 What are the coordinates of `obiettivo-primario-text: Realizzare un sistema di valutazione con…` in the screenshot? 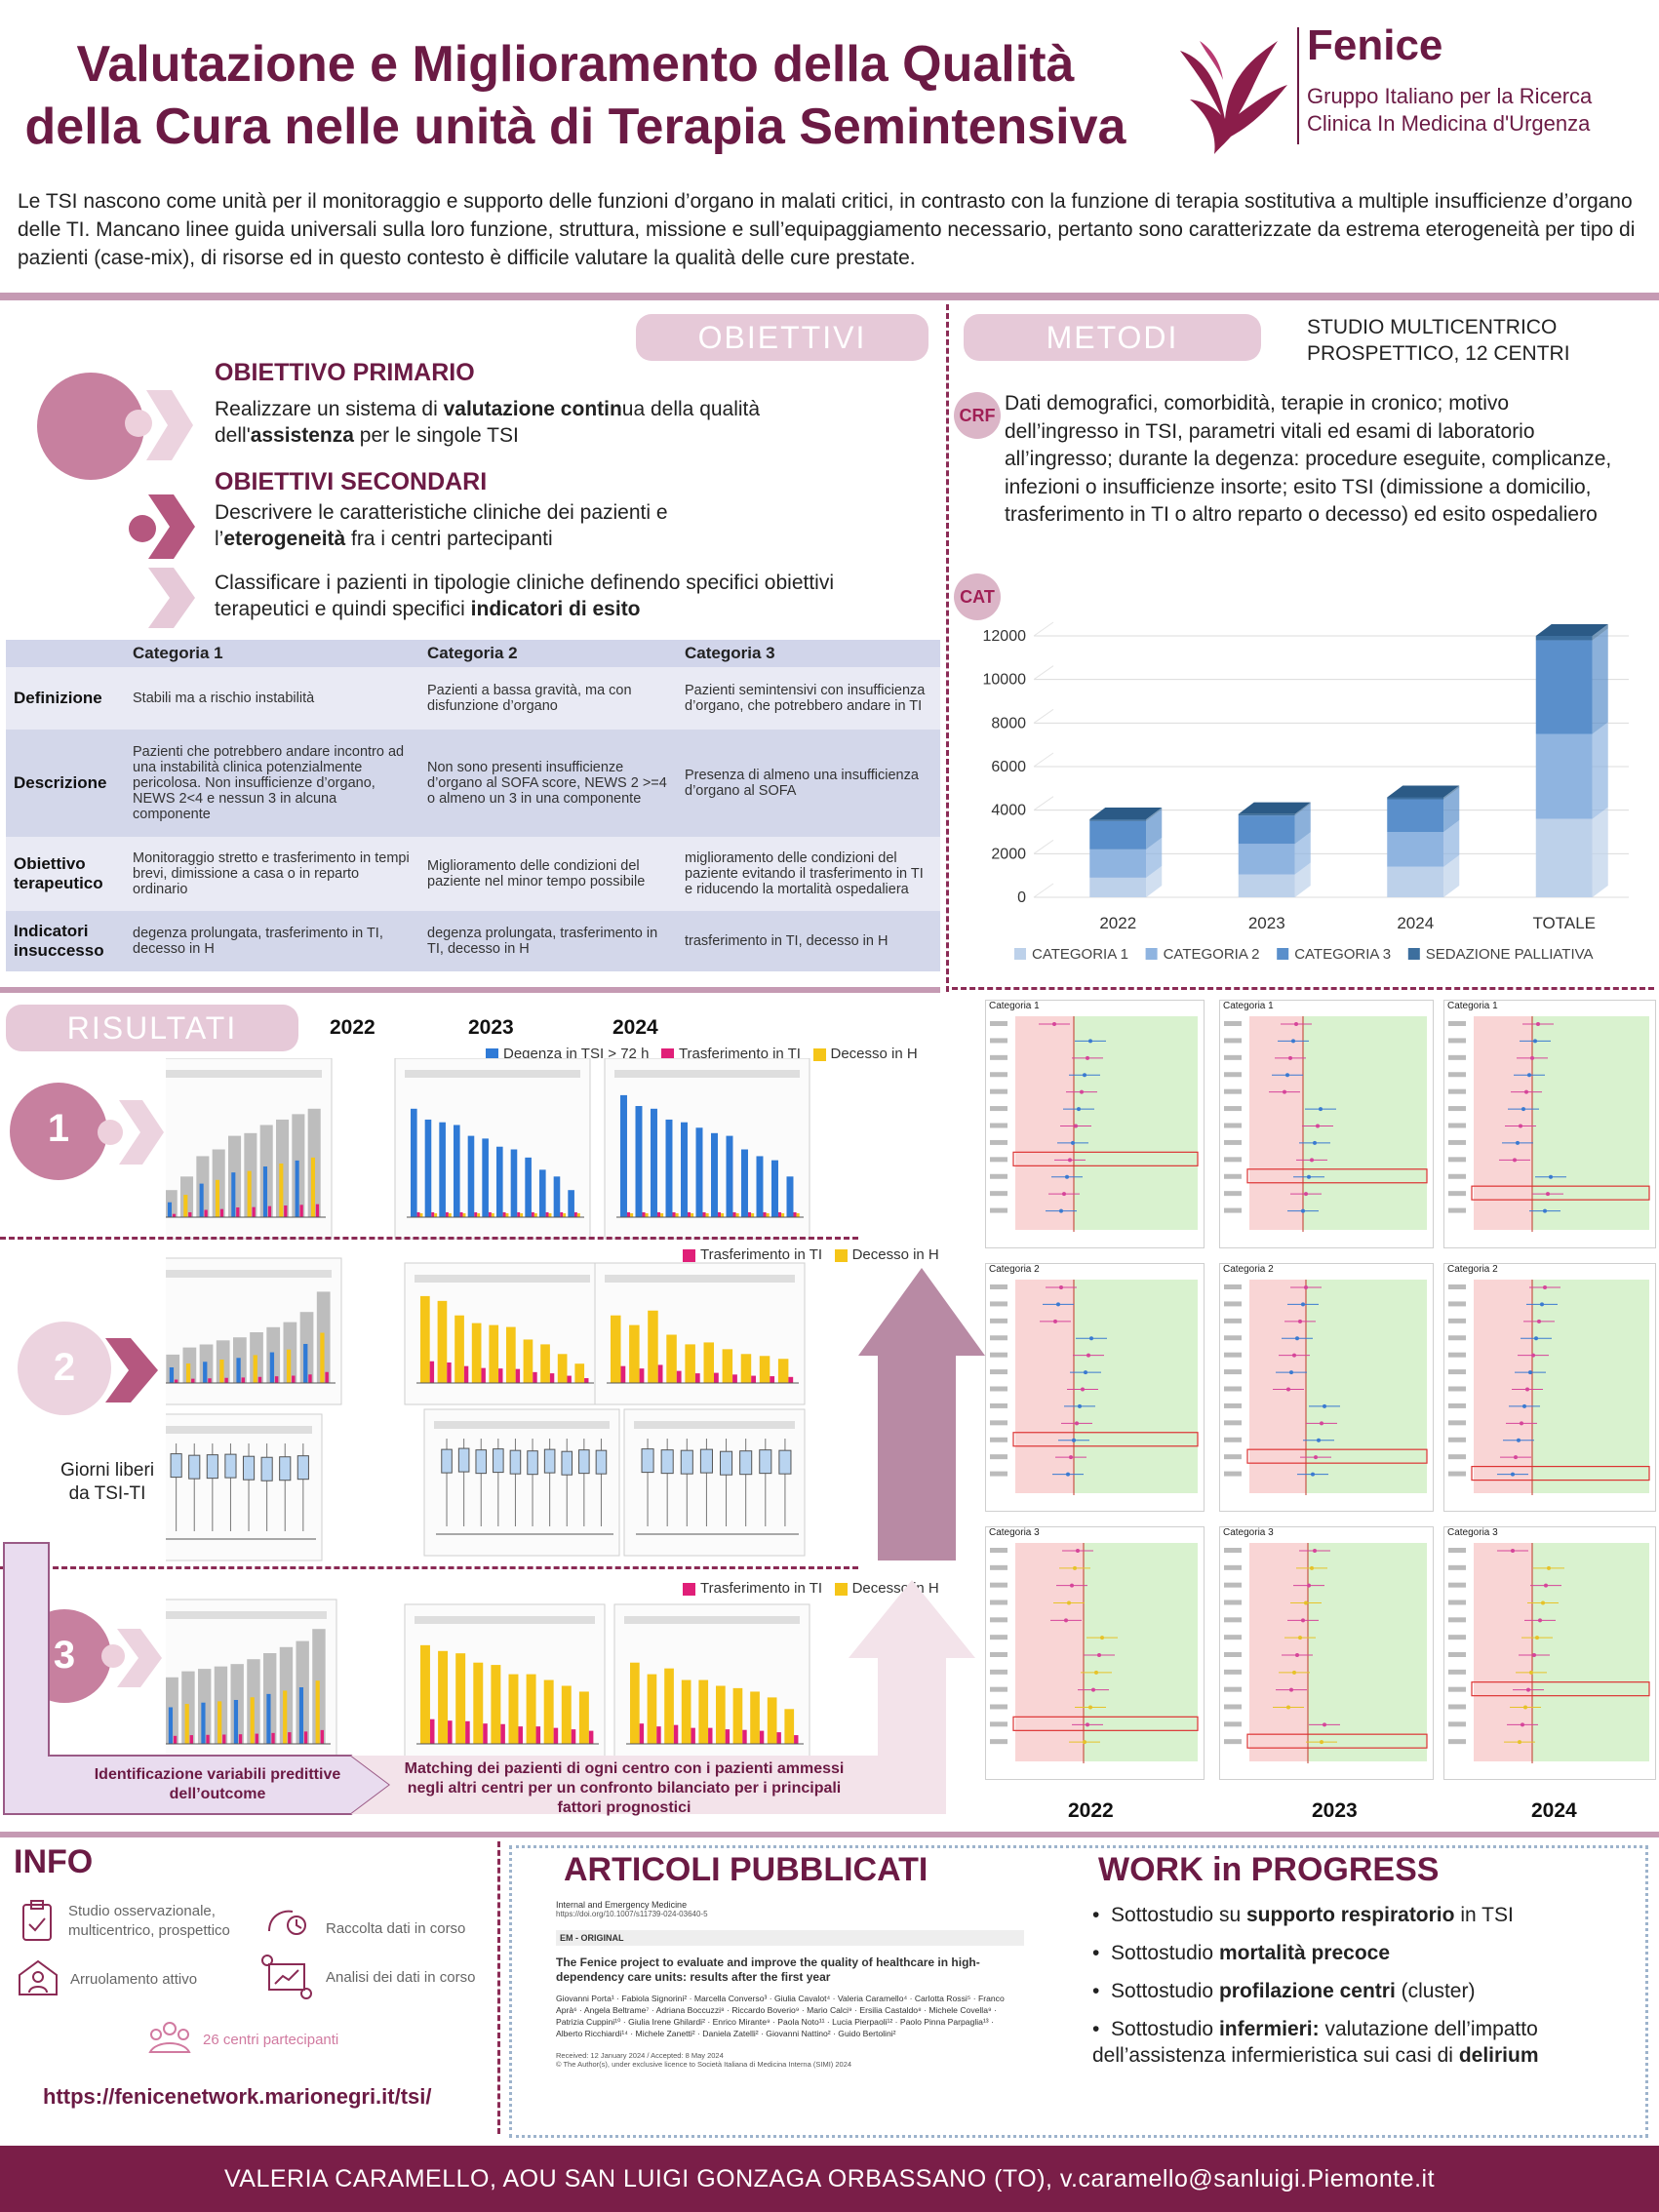 It's located at (488, 422).